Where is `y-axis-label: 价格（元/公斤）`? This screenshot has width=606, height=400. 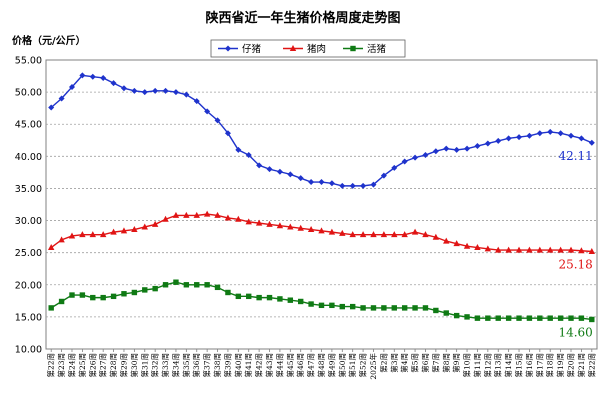
y-axis-label: 价格（元/公斤） is located at coordinates (49, 40).